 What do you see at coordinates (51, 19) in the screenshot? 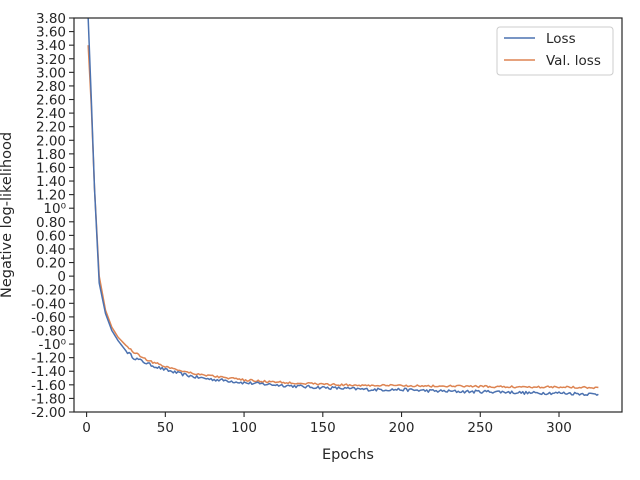
I see `y-tick-label: 3.80` at bounding box center [51, 19].